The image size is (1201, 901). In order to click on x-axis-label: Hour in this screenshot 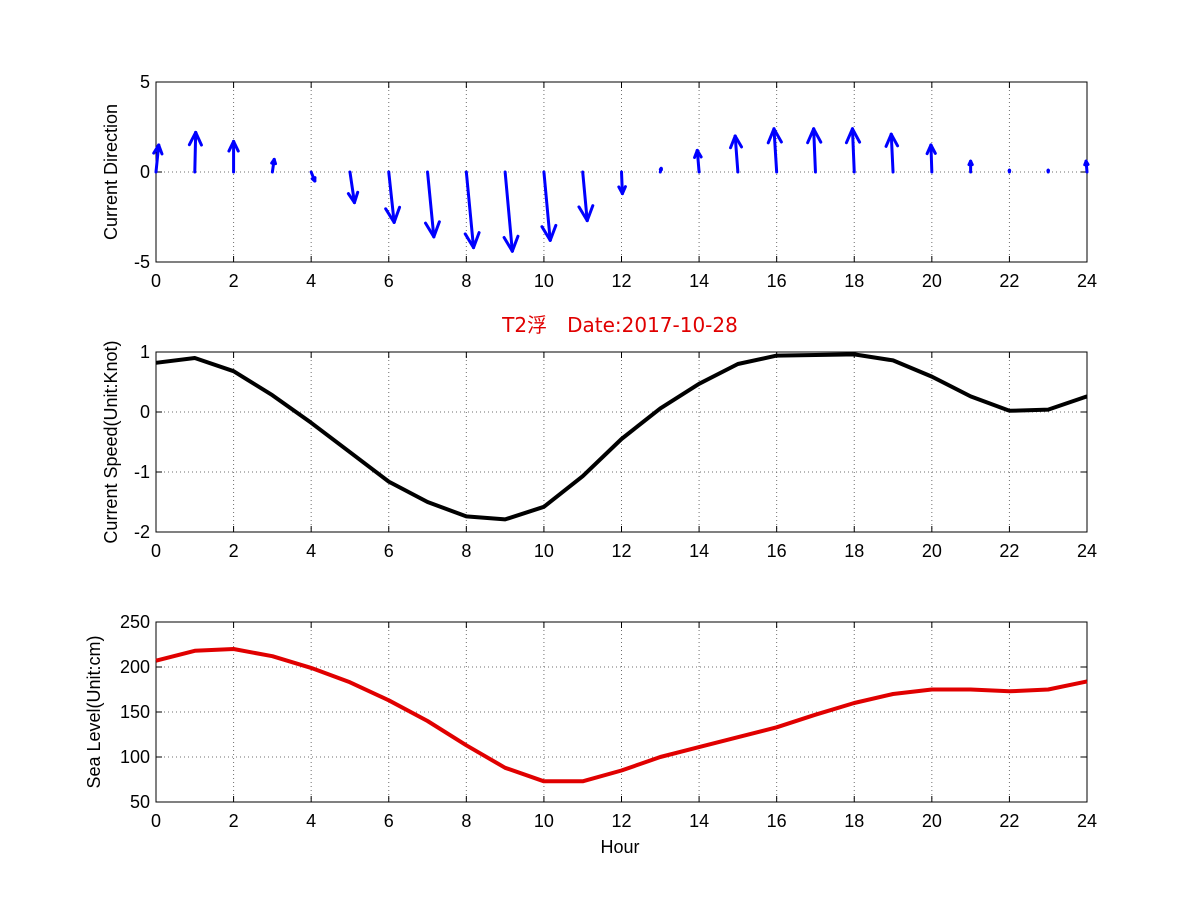, I will do `click(619, 847)`.